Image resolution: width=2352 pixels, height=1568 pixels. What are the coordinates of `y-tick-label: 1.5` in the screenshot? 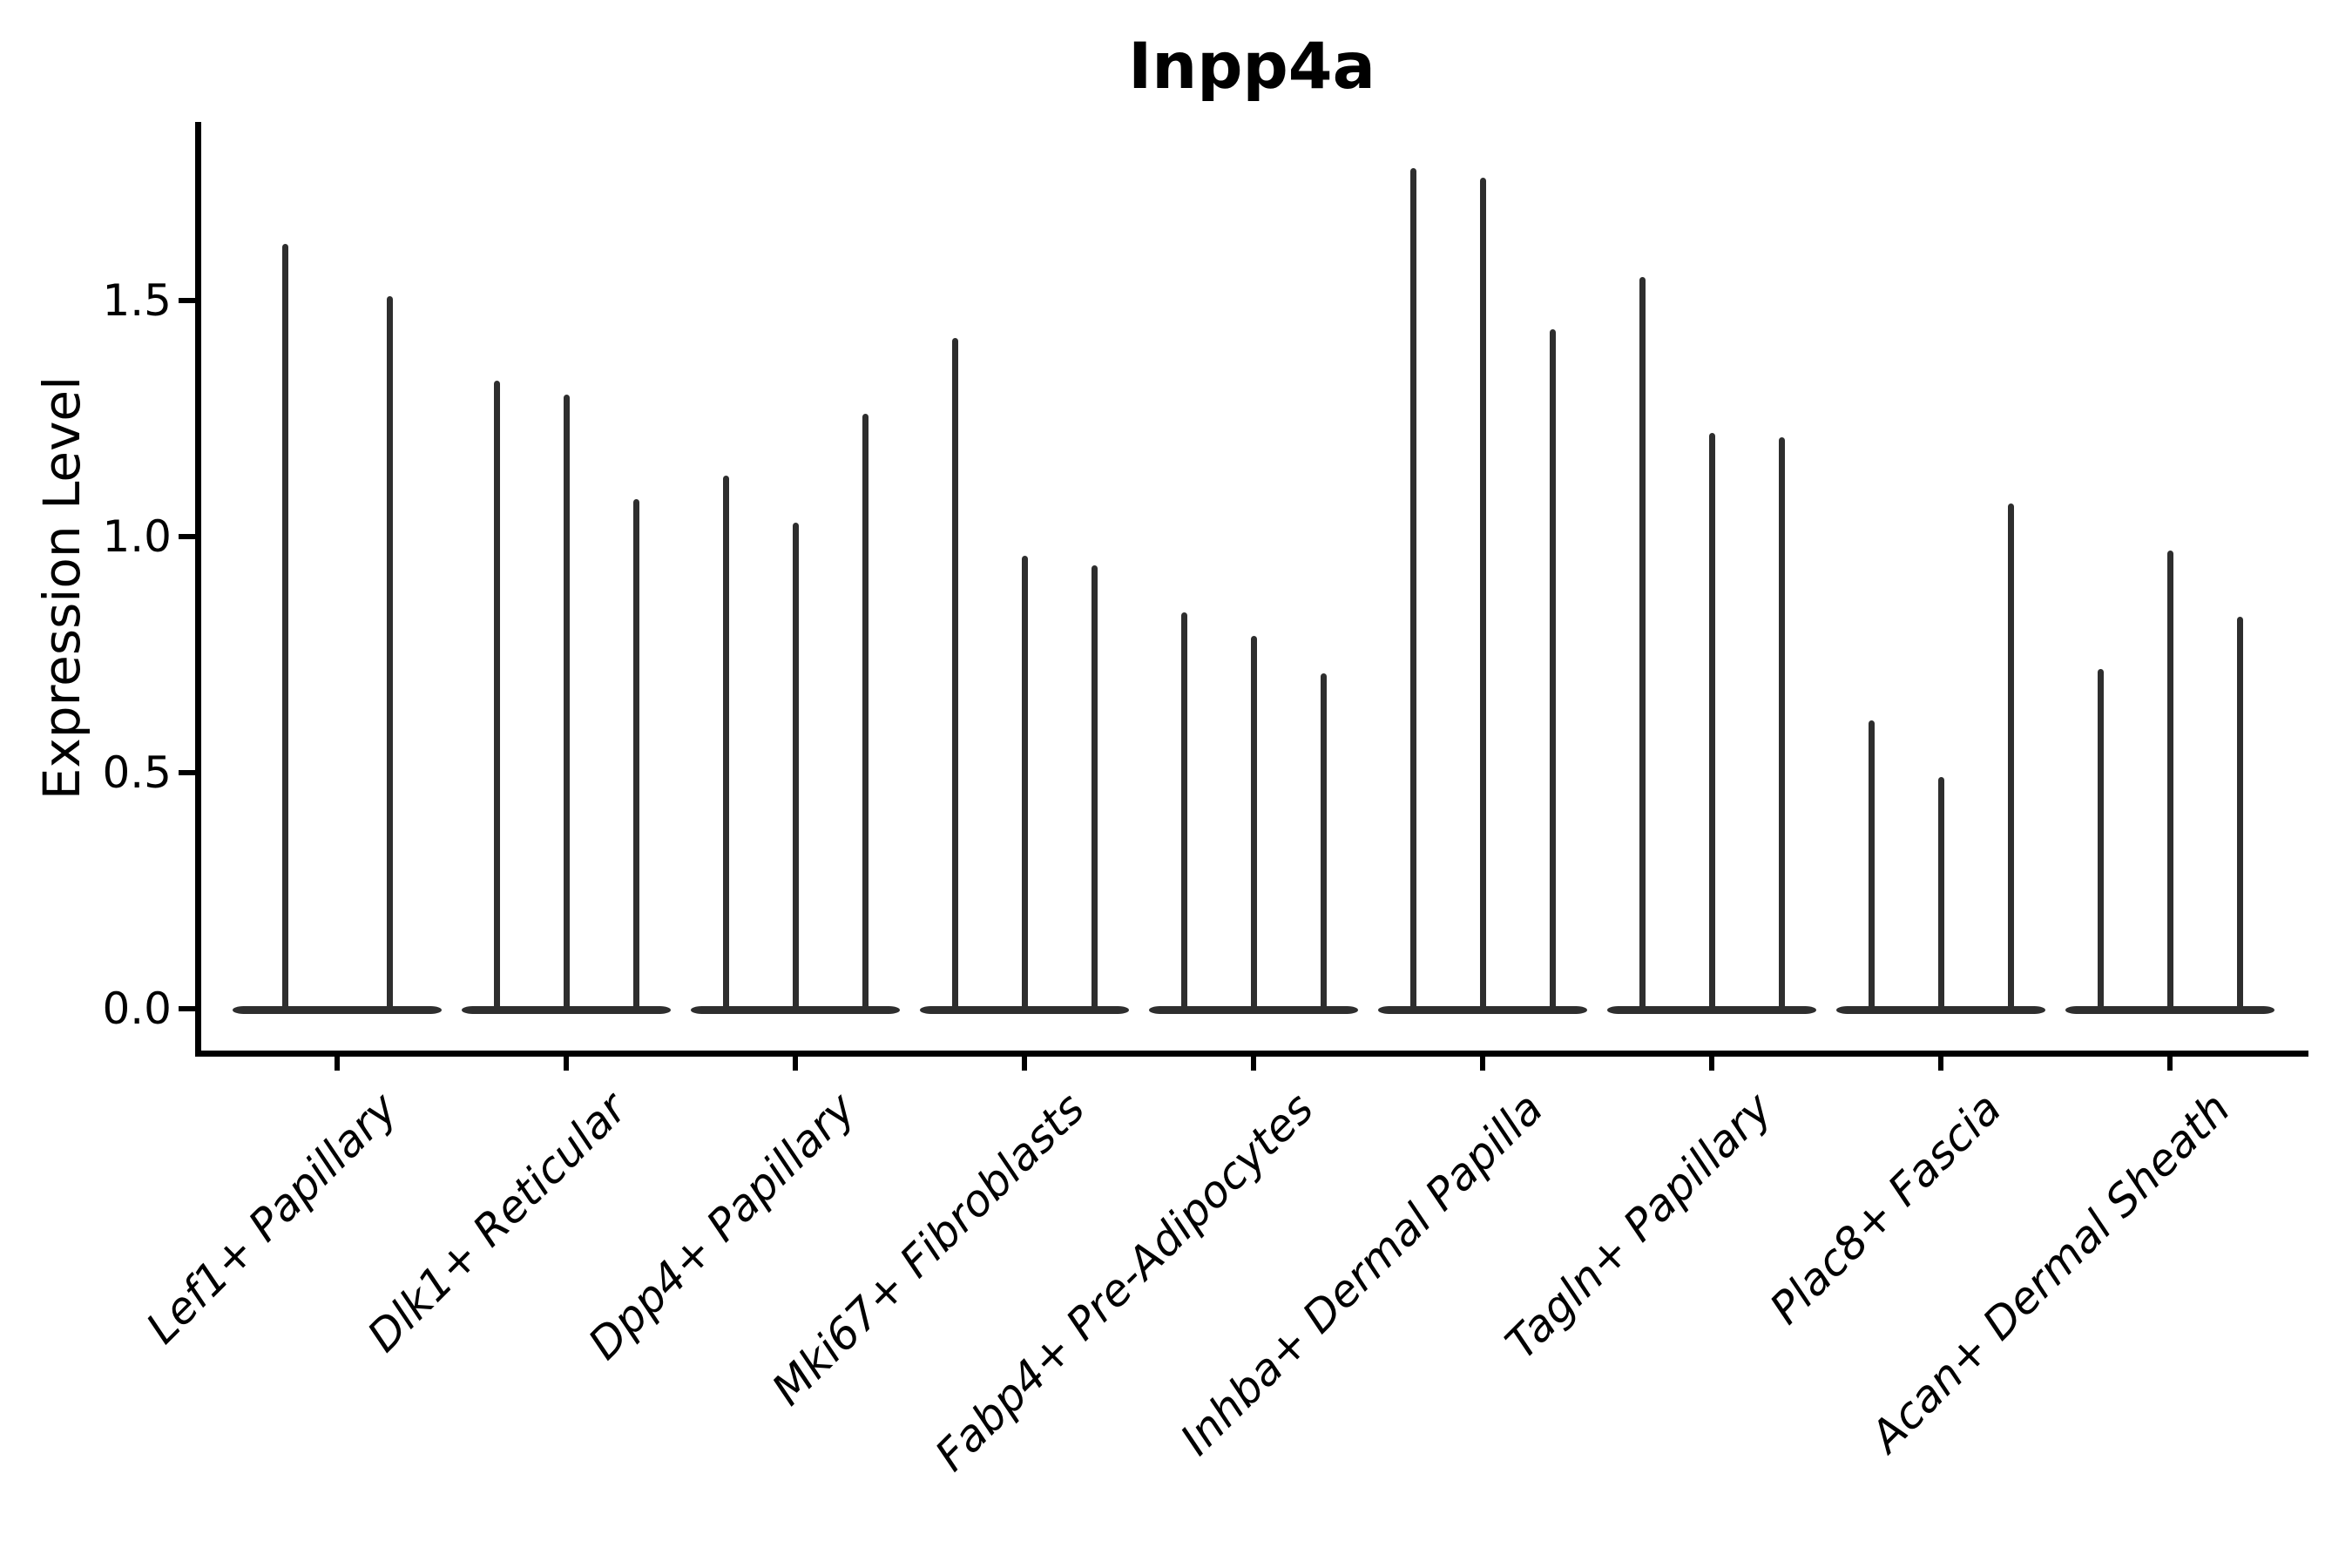 It's located at (137, 300).